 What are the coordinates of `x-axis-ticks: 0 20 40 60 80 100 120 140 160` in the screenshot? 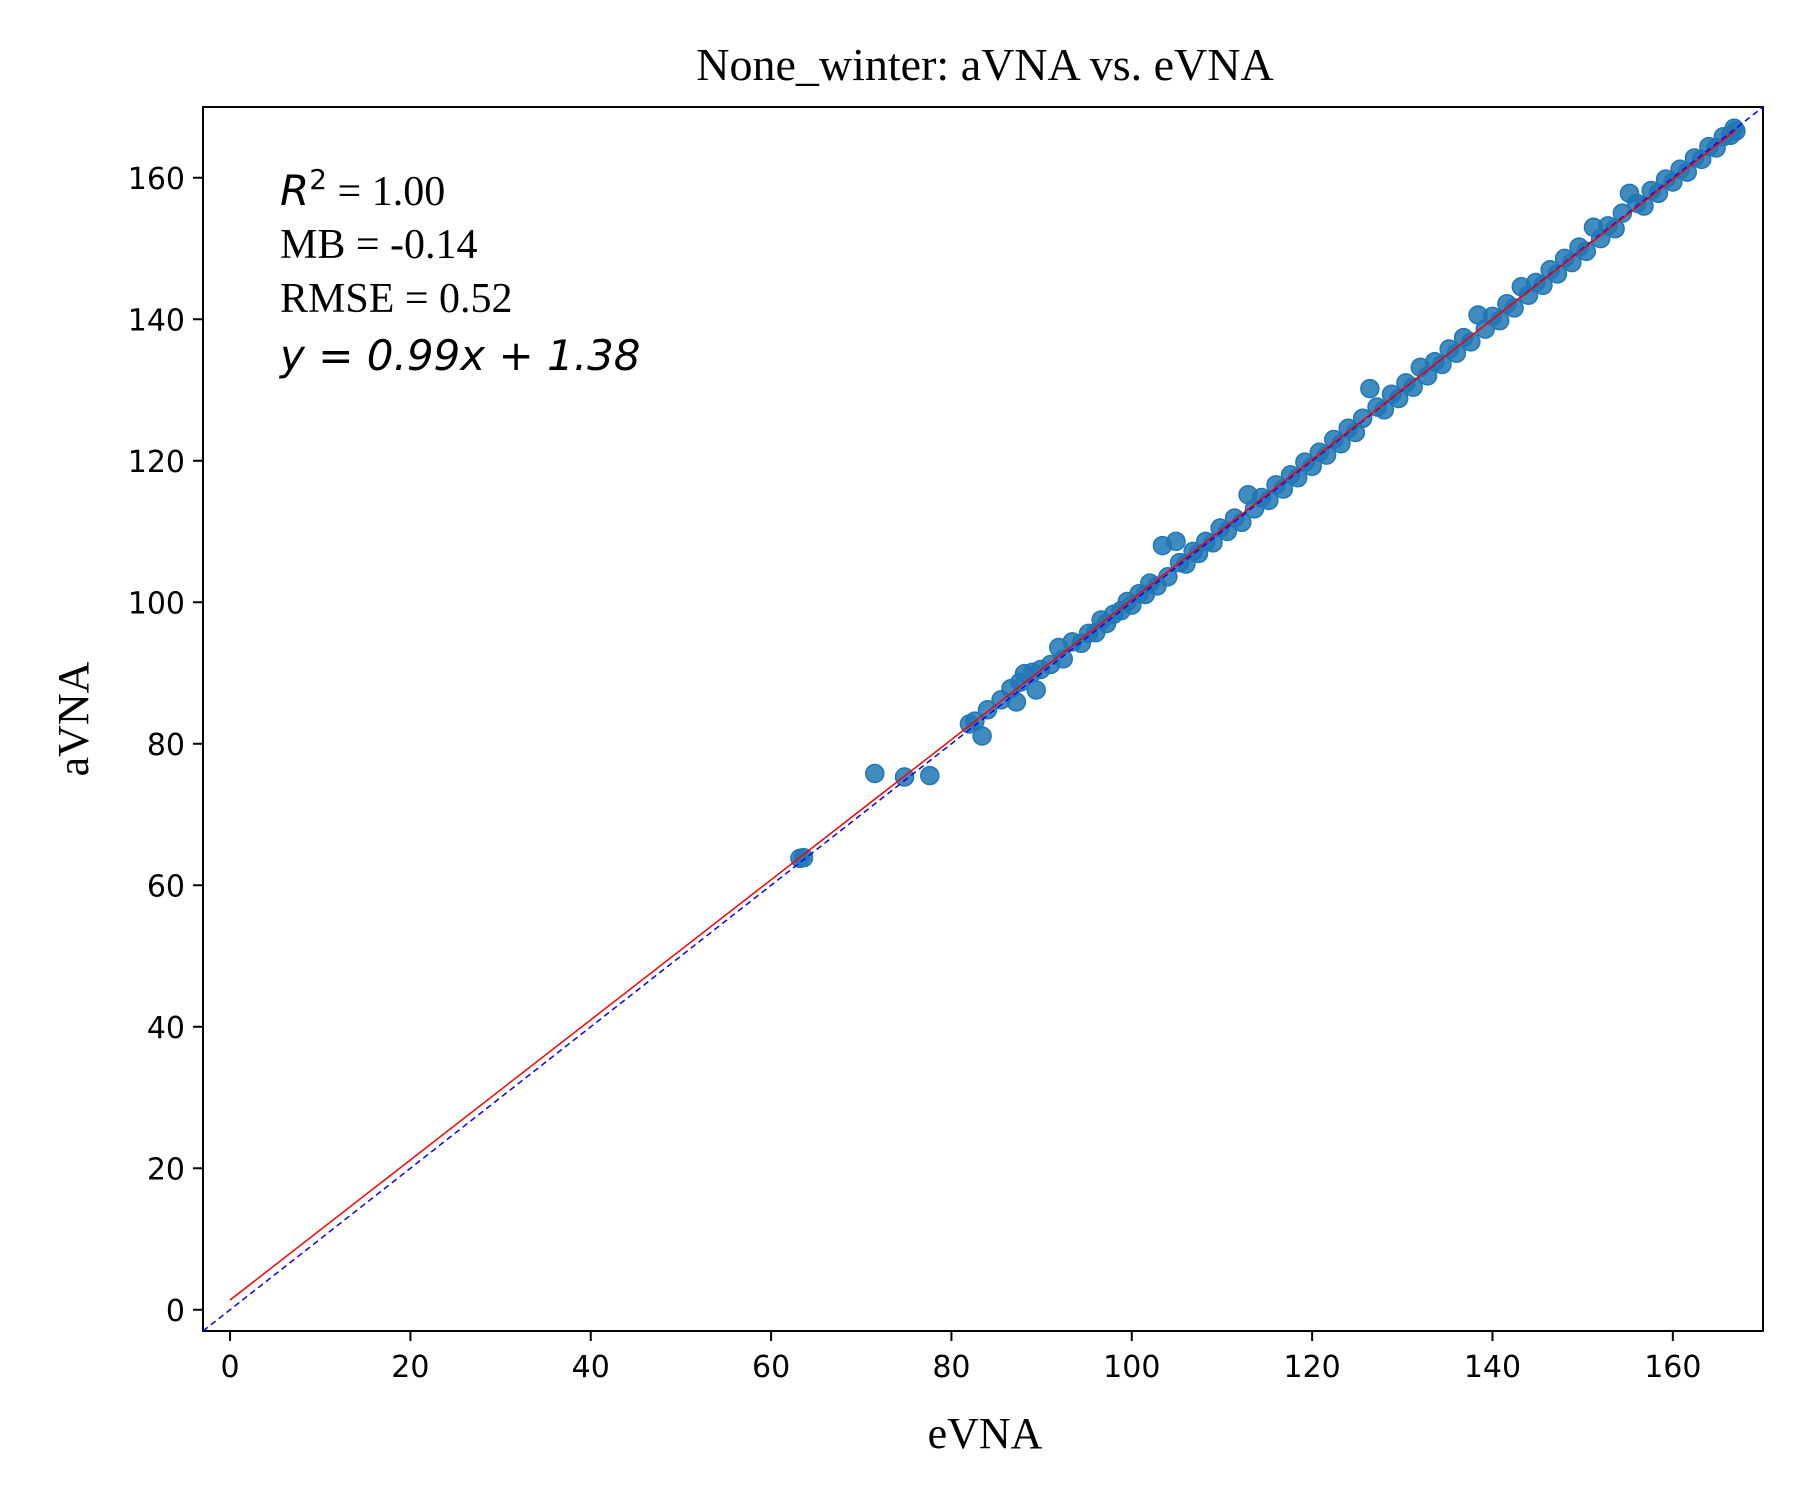 It's located at (961, 1358).